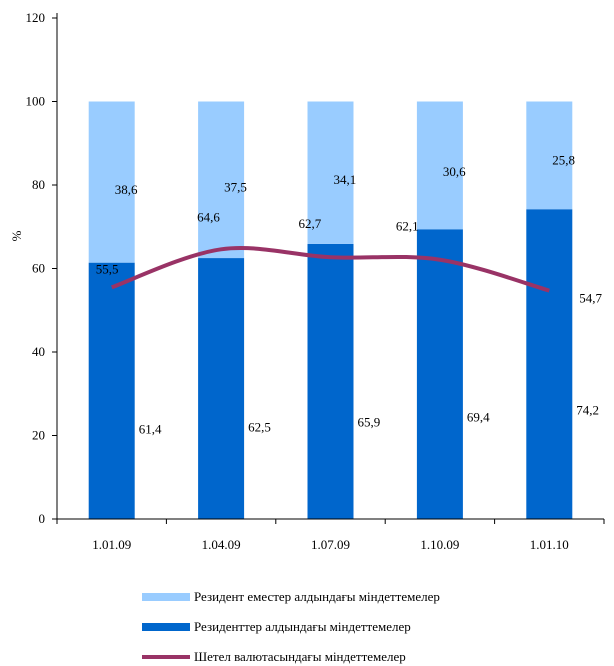 The height and width of the screenshot is (666, 614). What do you see at coordinates (302, 626) in the screenshot?
I see `legend-label-residents: Резиденттер алдындағы міндеттемелер` at bounding box center [302, 626].